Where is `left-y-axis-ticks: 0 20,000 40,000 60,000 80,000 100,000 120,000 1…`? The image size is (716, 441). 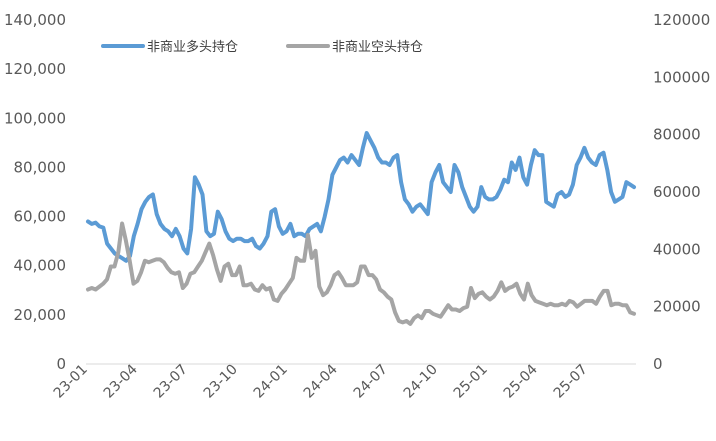 left-y-axis-ticks: 0 20,000 40,000 60,000 80,000 100,000 120,000 1… is located at coordinates (35, 192).